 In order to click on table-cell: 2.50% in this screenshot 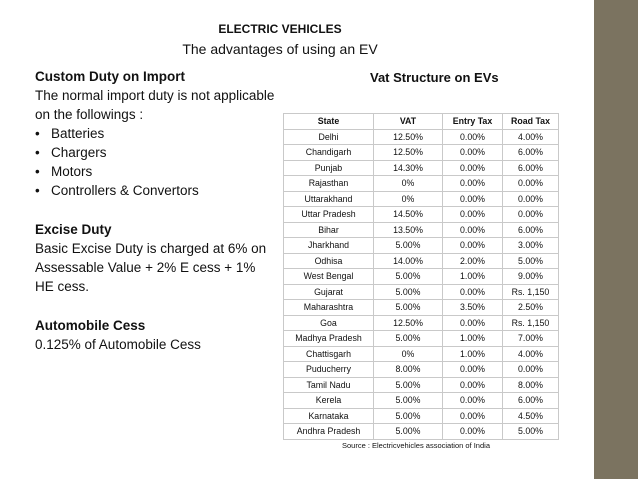, I will do `click(530, 307)`.